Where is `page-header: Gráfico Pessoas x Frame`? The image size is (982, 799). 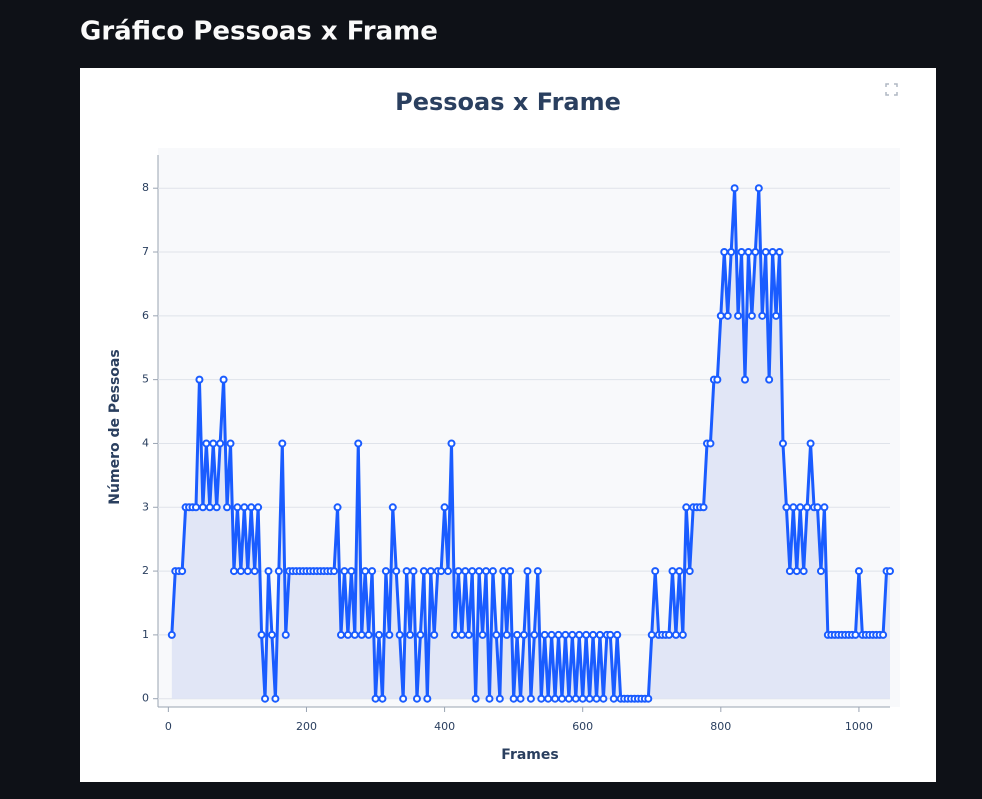 page-header: Gráfico Pessoas x Frame is located at coordinates (259, 32).